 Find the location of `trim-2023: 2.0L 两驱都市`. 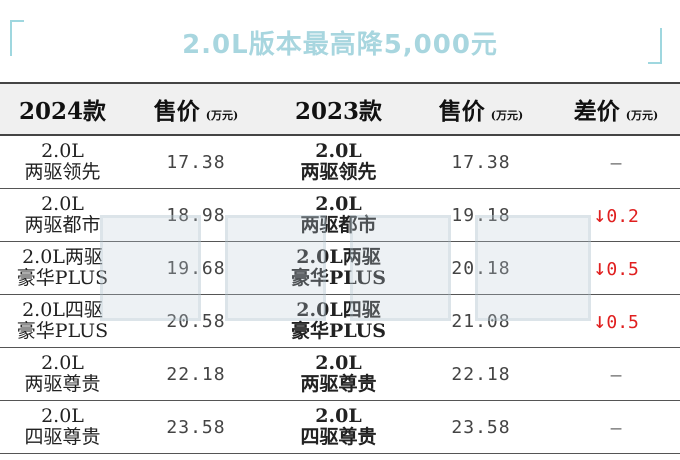

trim-2023: 2.0L 两驱都市 is located at coordinates (338, 215).